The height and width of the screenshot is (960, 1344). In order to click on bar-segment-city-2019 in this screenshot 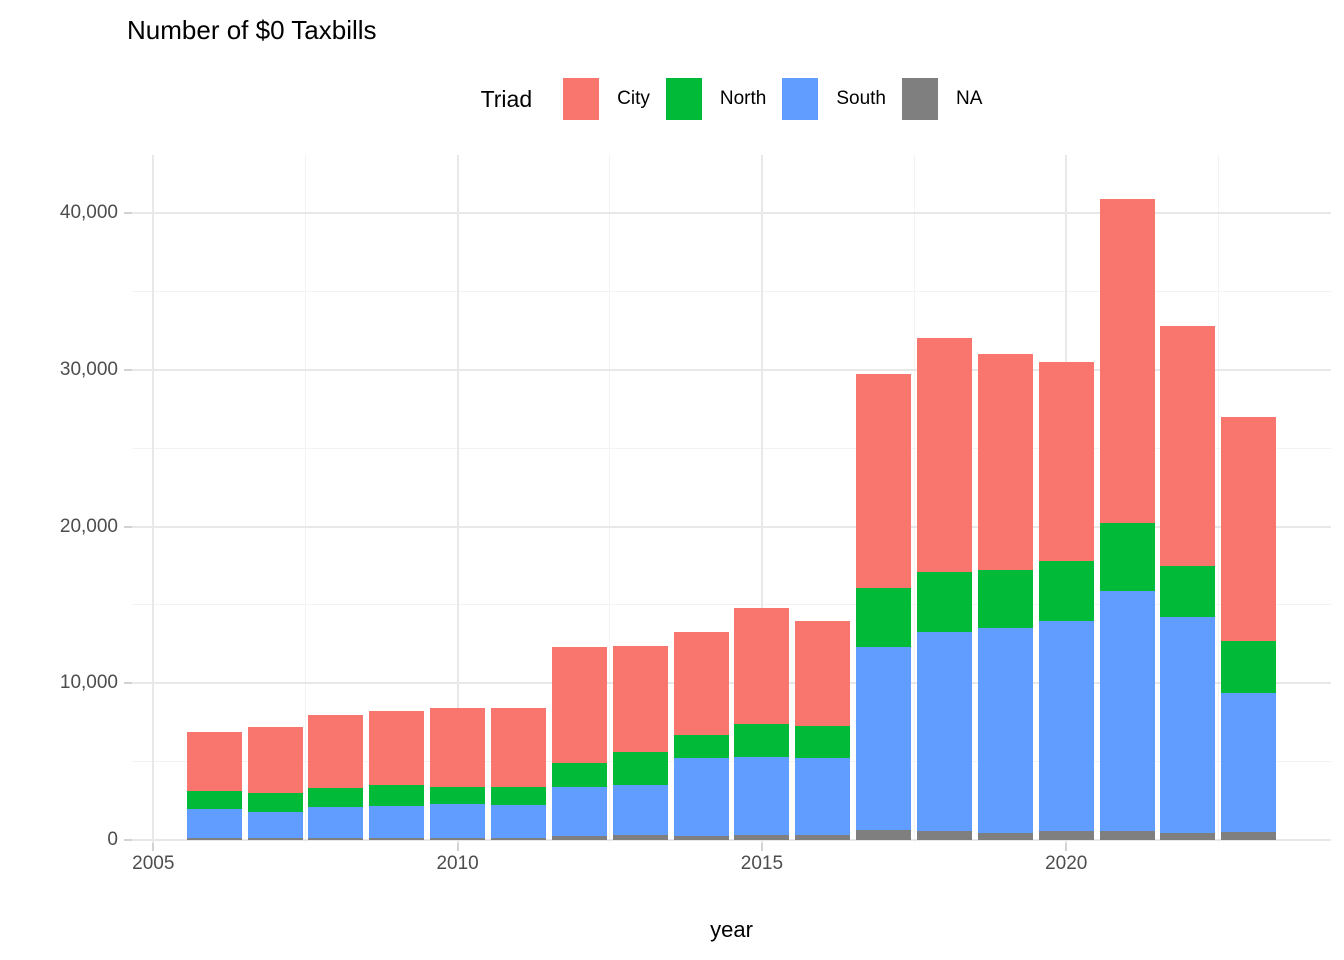, I will do `click(1005, 462)`.